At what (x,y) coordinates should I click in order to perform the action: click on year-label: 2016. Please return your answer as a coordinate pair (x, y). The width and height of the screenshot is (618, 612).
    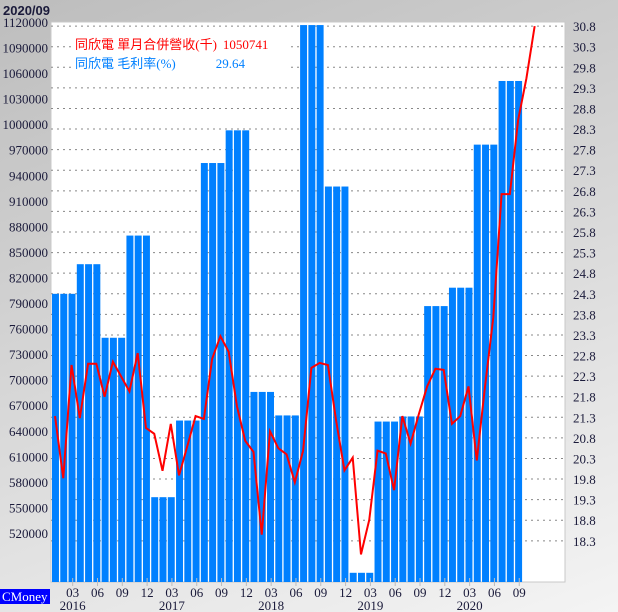
    Looking at the image, I should click on (73, 605).